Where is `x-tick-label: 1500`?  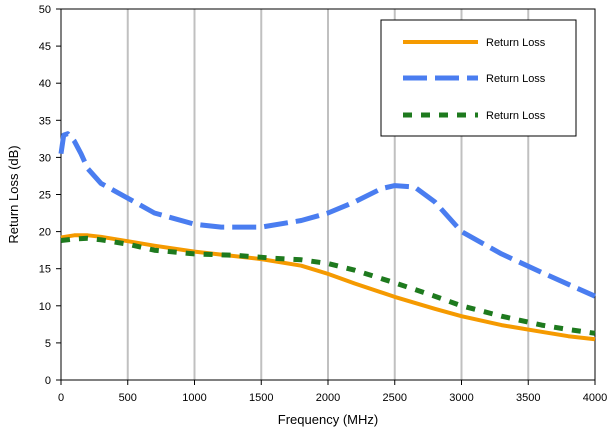 x-tick-label: 1500 is located at coordinates (261, 398).